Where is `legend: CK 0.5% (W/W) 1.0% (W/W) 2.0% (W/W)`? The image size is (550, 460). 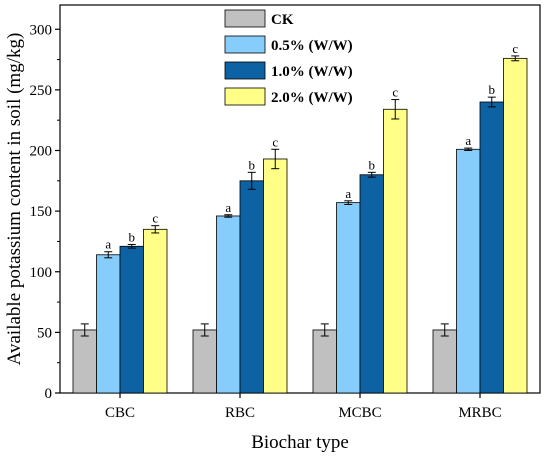 legend: CK 0.5% (W/W) 1.0% (W/W) 2.0% (W/W) is located at coordinates (288, 57).